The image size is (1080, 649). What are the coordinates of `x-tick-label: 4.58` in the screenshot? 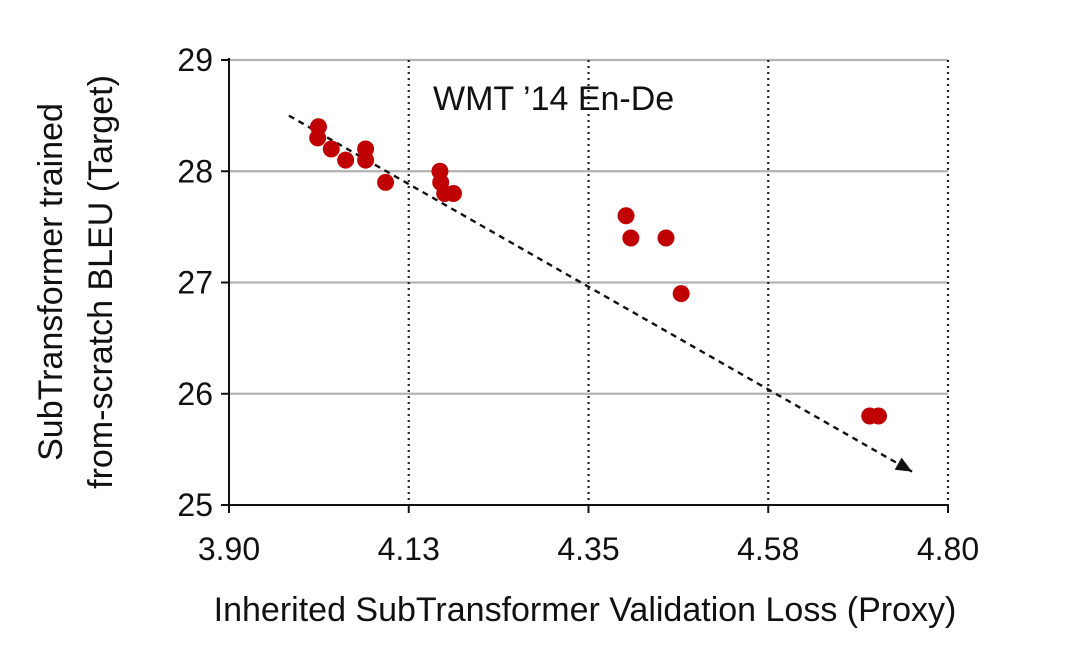 It's located at (768, 549).